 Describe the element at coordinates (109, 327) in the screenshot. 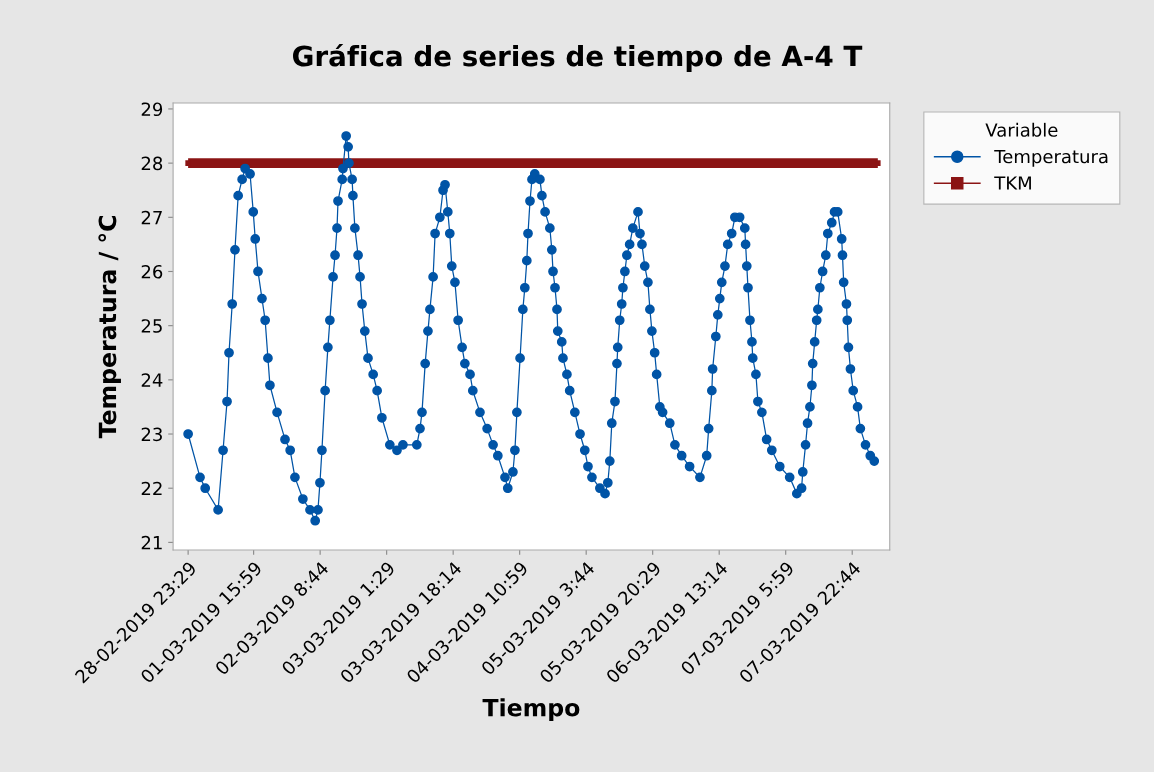

I see `y-axis-title: Temperatura / °C` at that location.